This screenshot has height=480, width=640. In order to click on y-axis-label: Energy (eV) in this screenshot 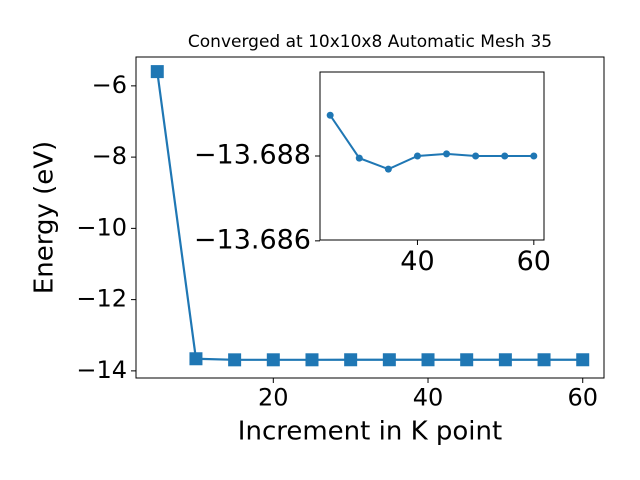, I will do `click(45, 217)`.